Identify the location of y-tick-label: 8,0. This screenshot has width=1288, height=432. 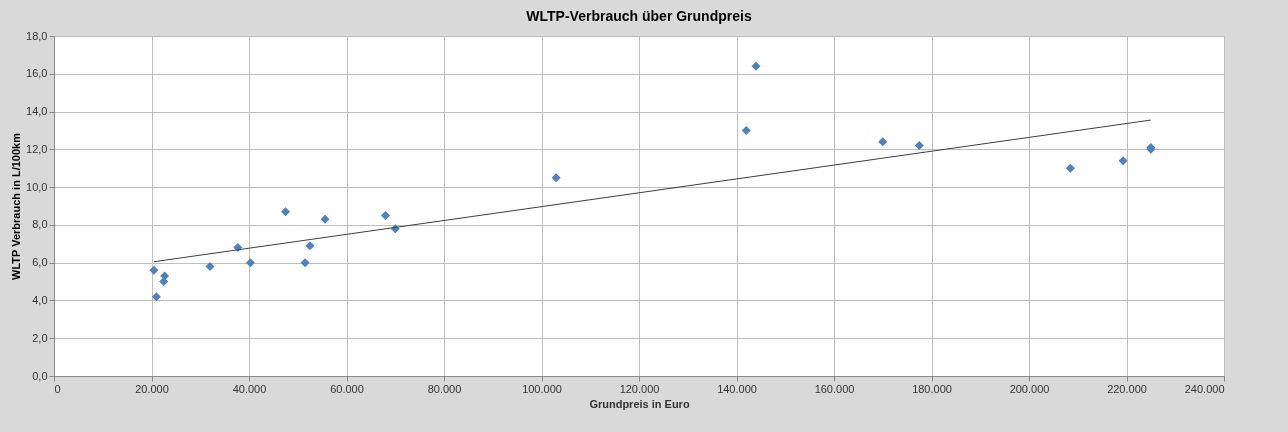
(40, 224).